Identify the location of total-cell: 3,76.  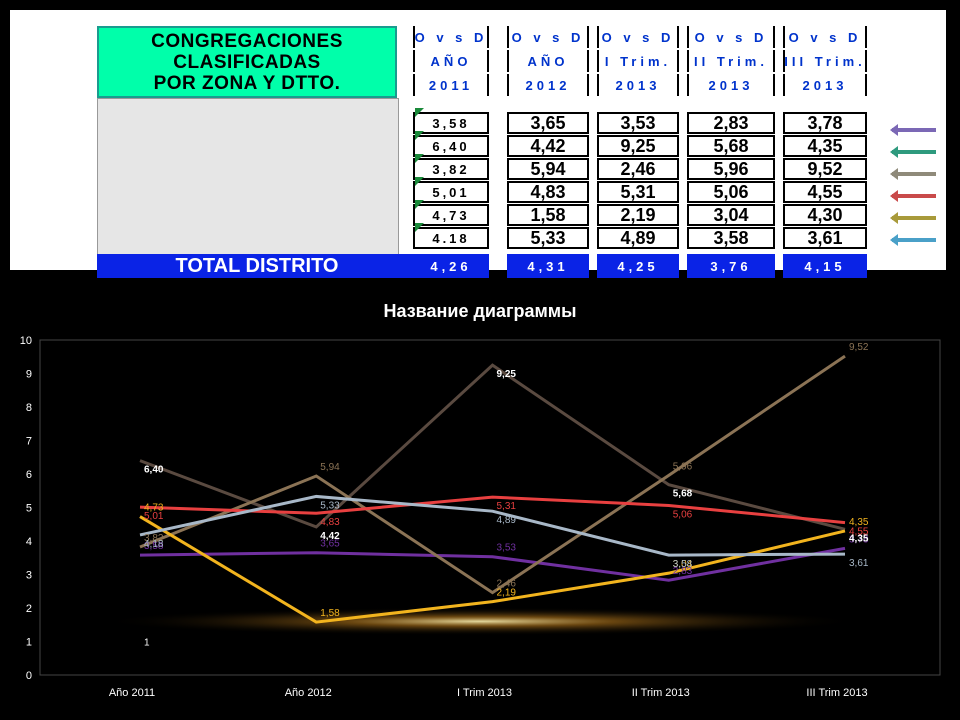
(731, 266).